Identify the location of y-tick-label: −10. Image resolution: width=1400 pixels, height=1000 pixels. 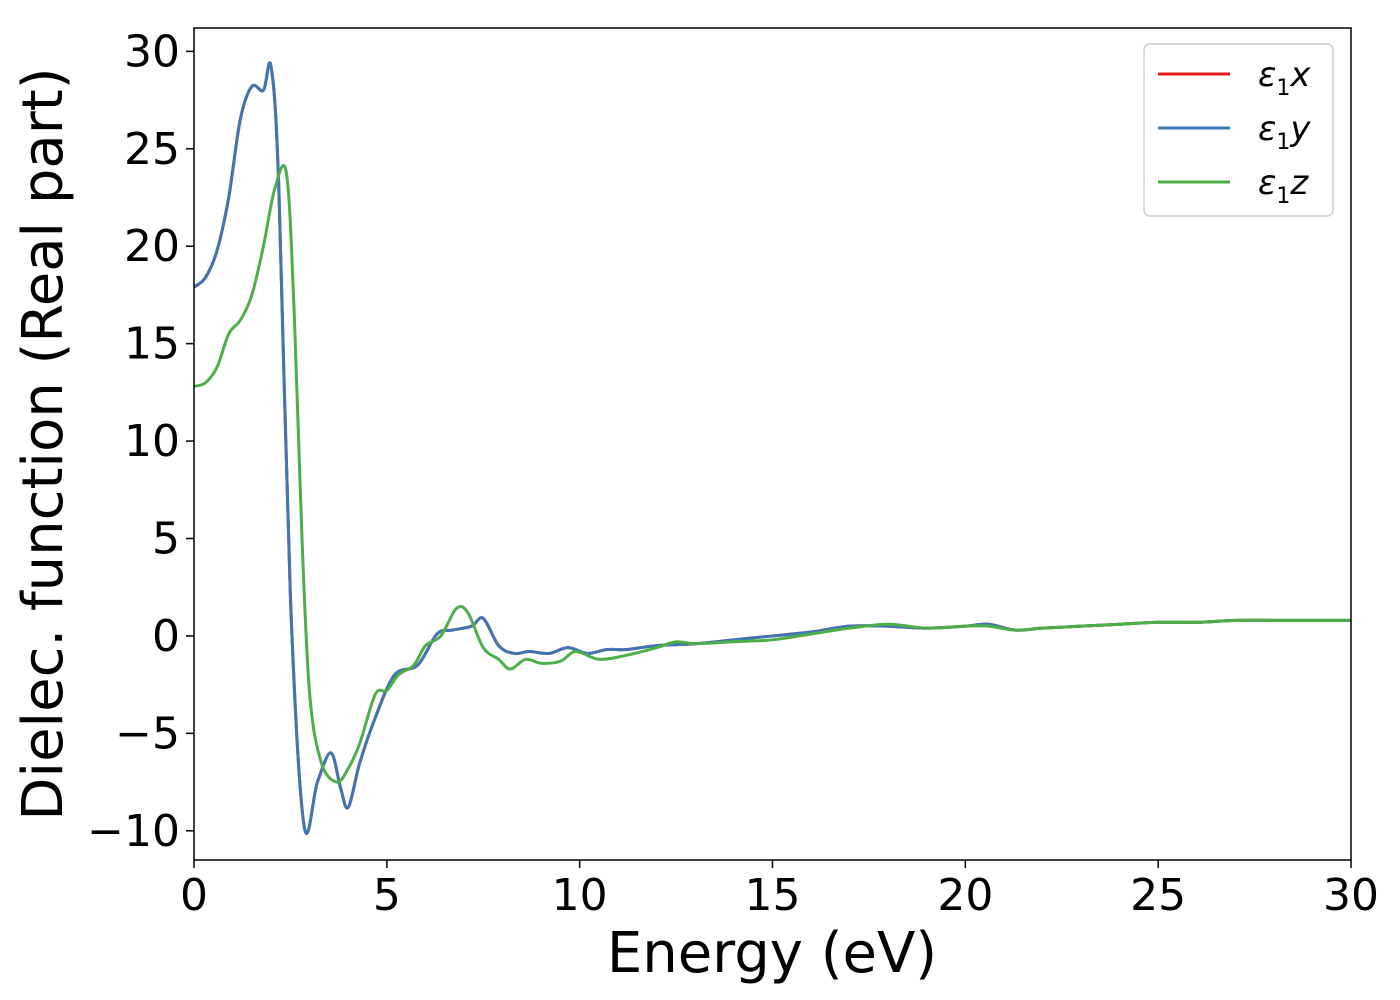
(133, 831).